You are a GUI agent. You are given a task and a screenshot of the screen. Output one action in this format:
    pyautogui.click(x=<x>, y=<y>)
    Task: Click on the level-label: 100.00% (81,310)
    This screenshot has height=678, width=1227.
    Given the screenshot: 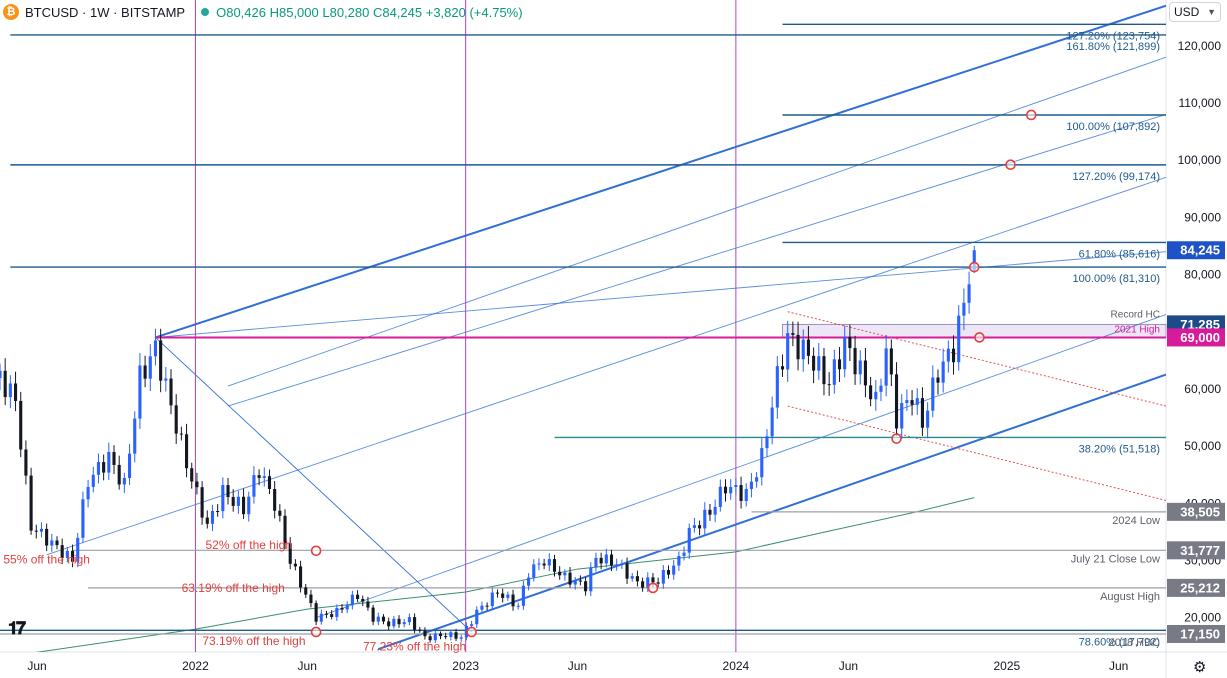 What is the action you would take?
    pyautogui.click(x=1116, y=279)
    